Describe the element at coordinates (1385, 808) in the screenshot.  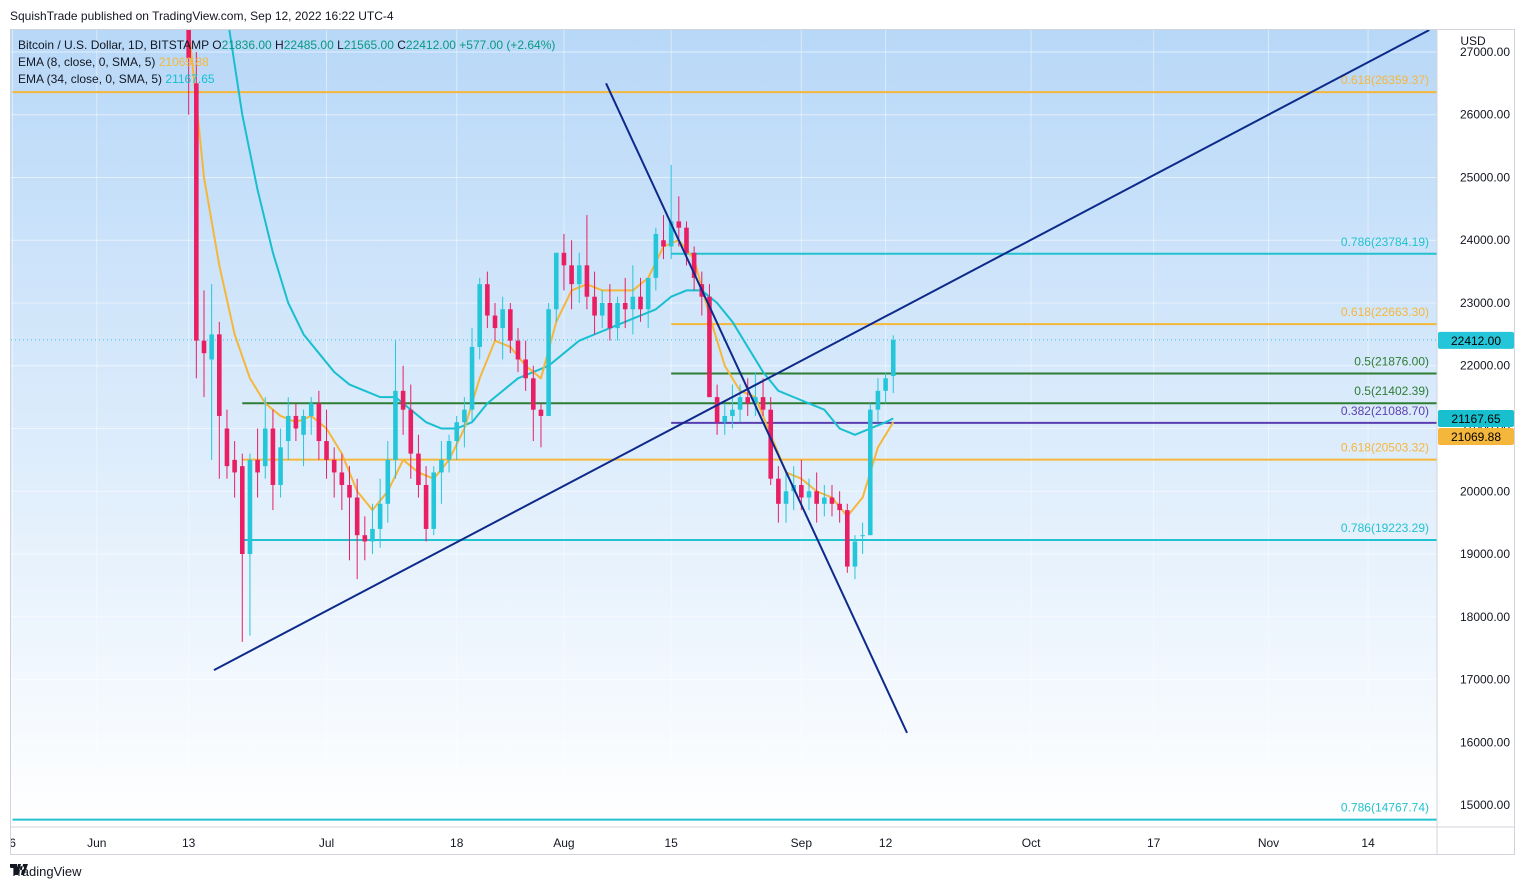
I see `fib-level-label: 0.786(14767.74)` at that location.